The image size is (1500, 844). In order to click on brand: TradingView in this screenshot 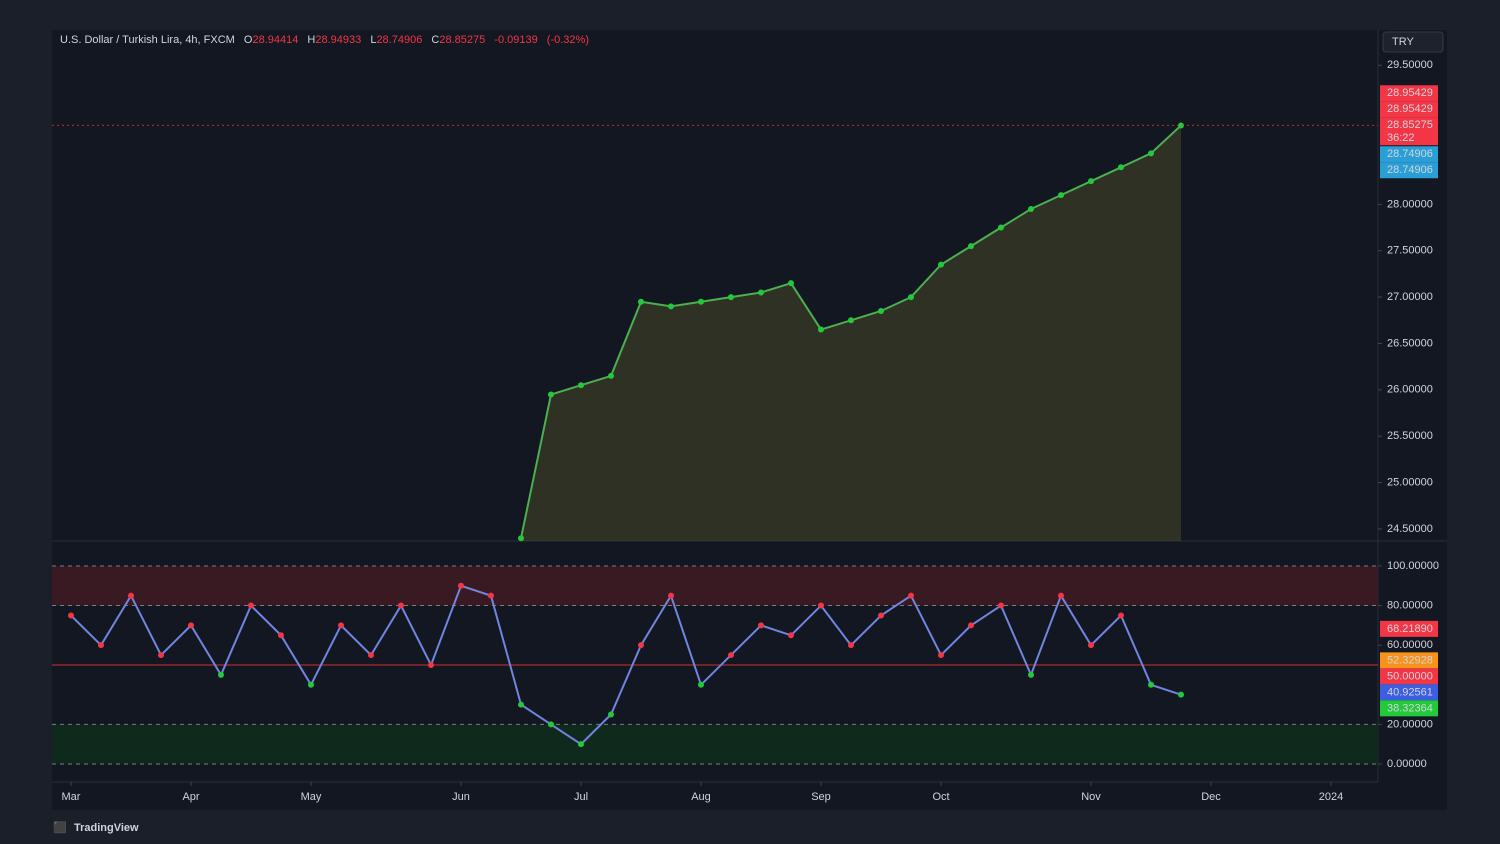, I will do `click(106, 828)`.